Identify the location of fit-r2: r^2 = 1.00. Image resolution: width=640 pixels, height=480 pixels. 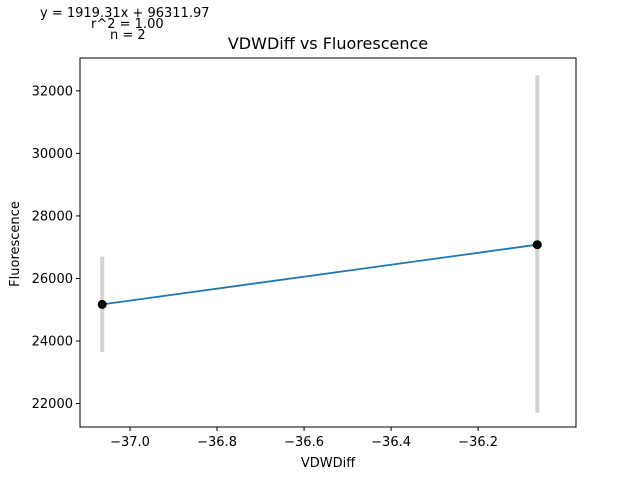
(127, 24).